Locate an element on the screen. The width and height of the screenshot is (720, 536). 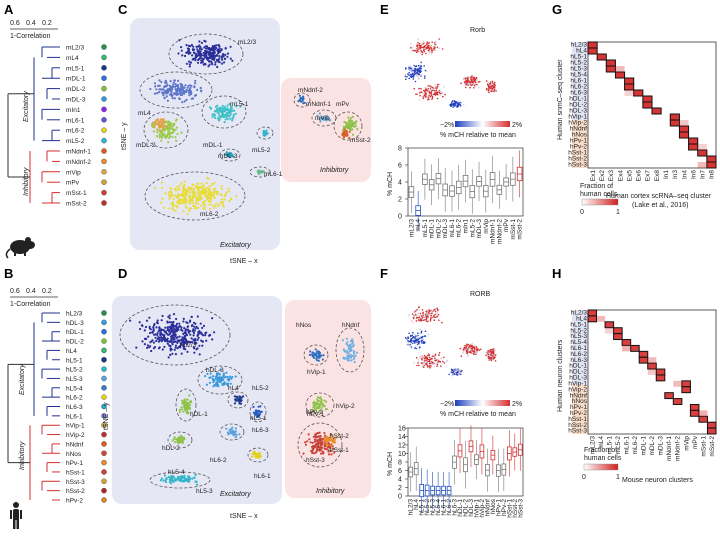
box-category-label: mPv is located at coordinates (506, 225).